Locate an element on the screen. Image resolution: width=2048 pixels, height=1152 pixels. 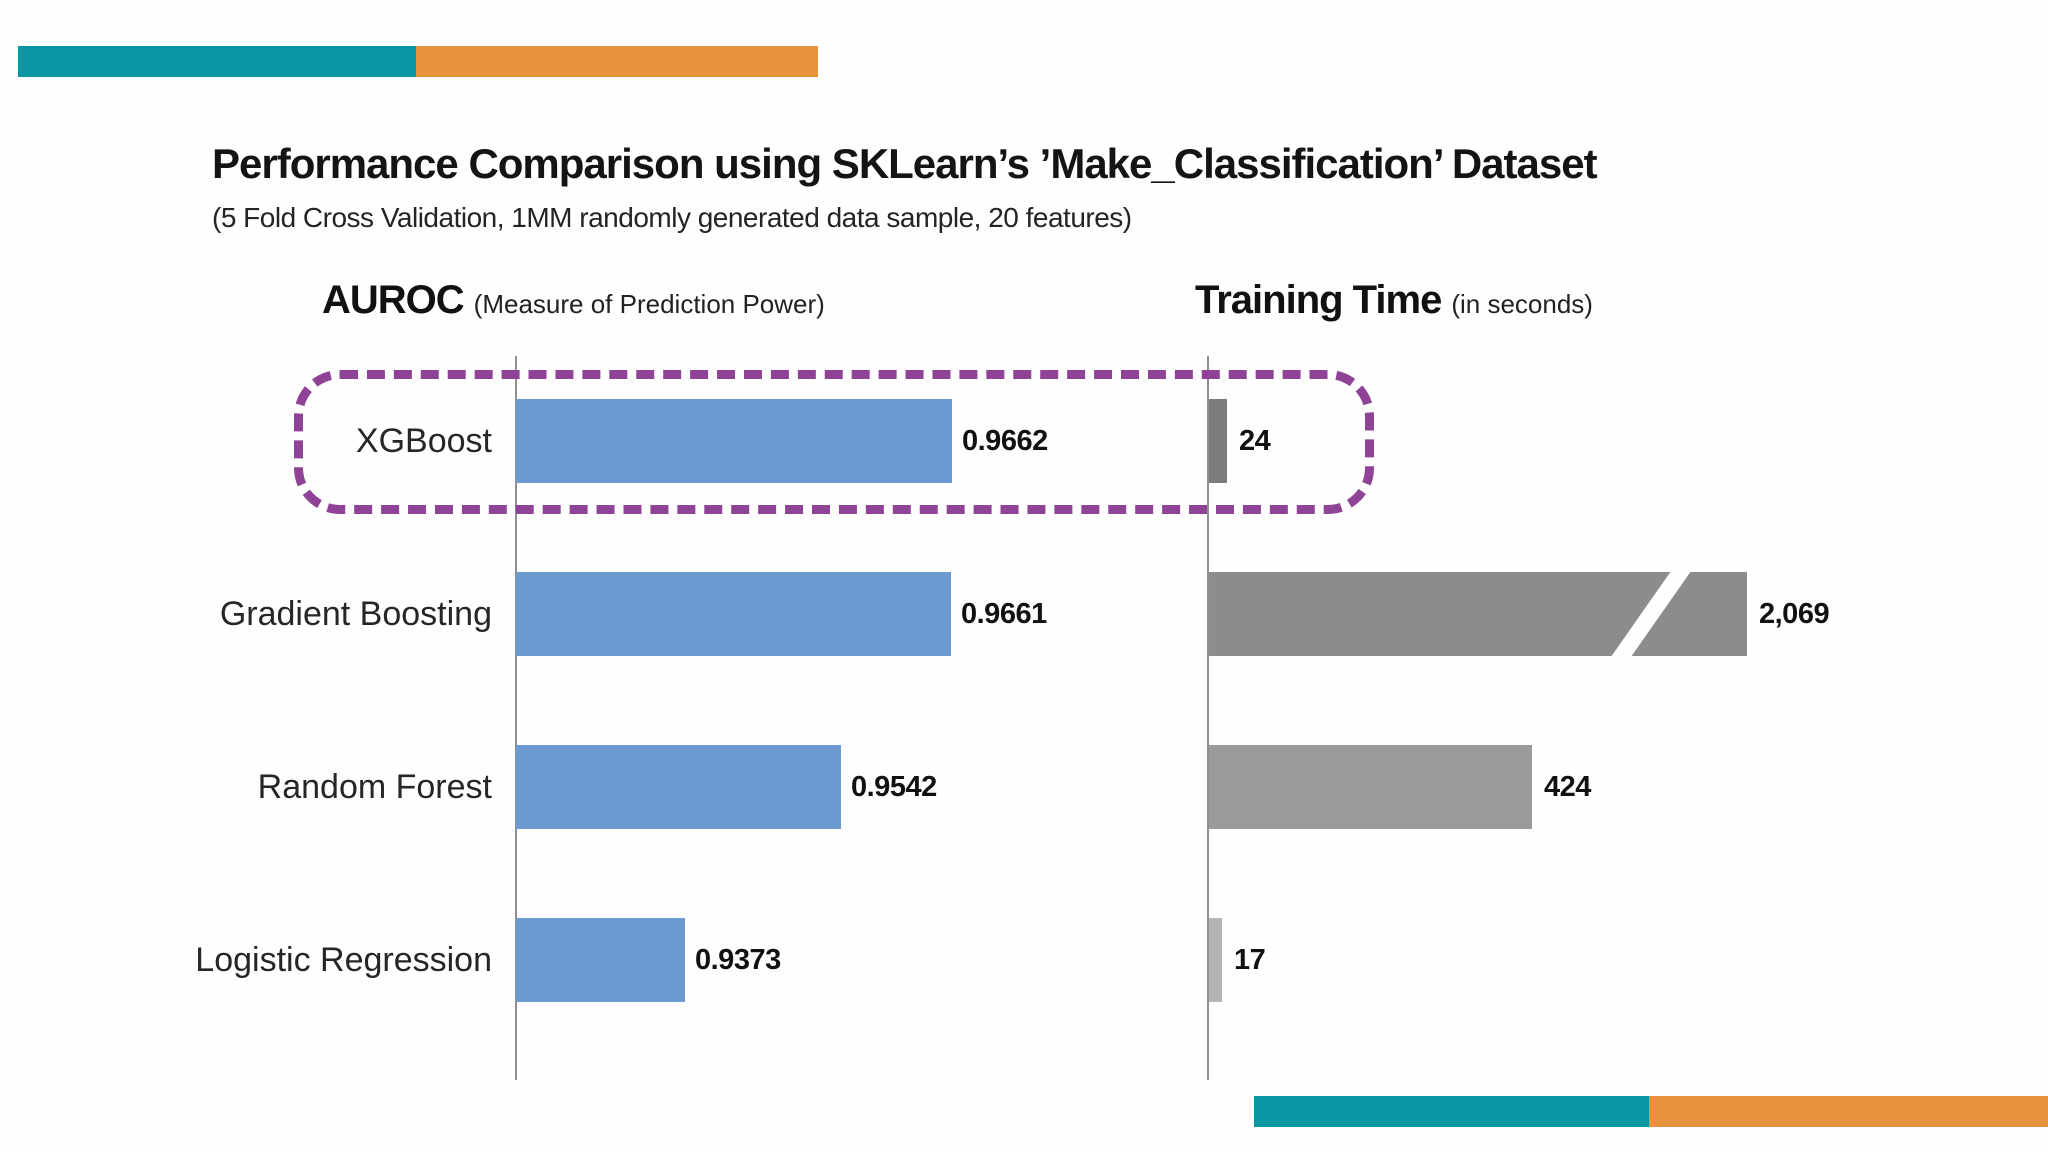
auroc-column-header: AUROC (Measure of Prediction Power) is located at coordinates (573, 300).